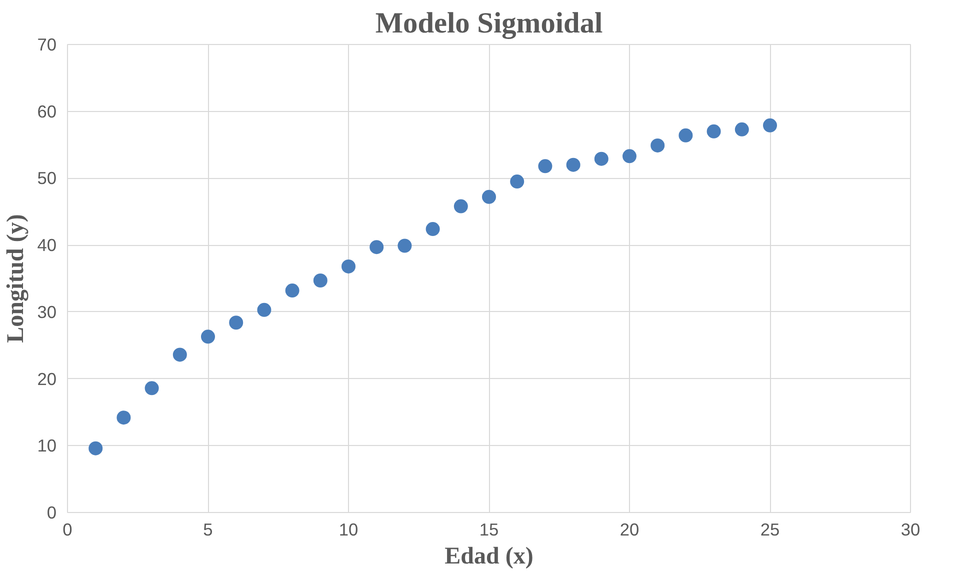 This screenshot has height=582, width=960. I want to click on x-tick-label: 30, so click(910, 530).